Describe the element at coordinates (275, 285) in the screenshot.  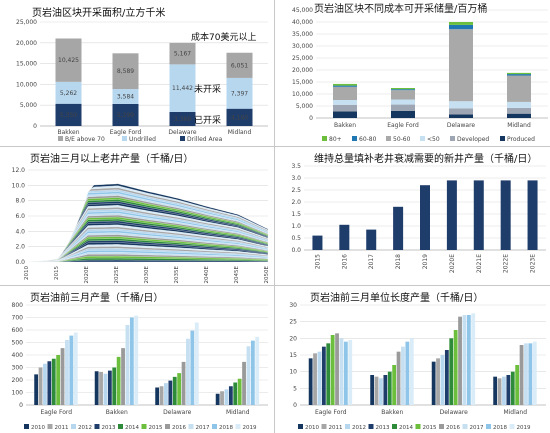
I see `divider-bottom` at that location.